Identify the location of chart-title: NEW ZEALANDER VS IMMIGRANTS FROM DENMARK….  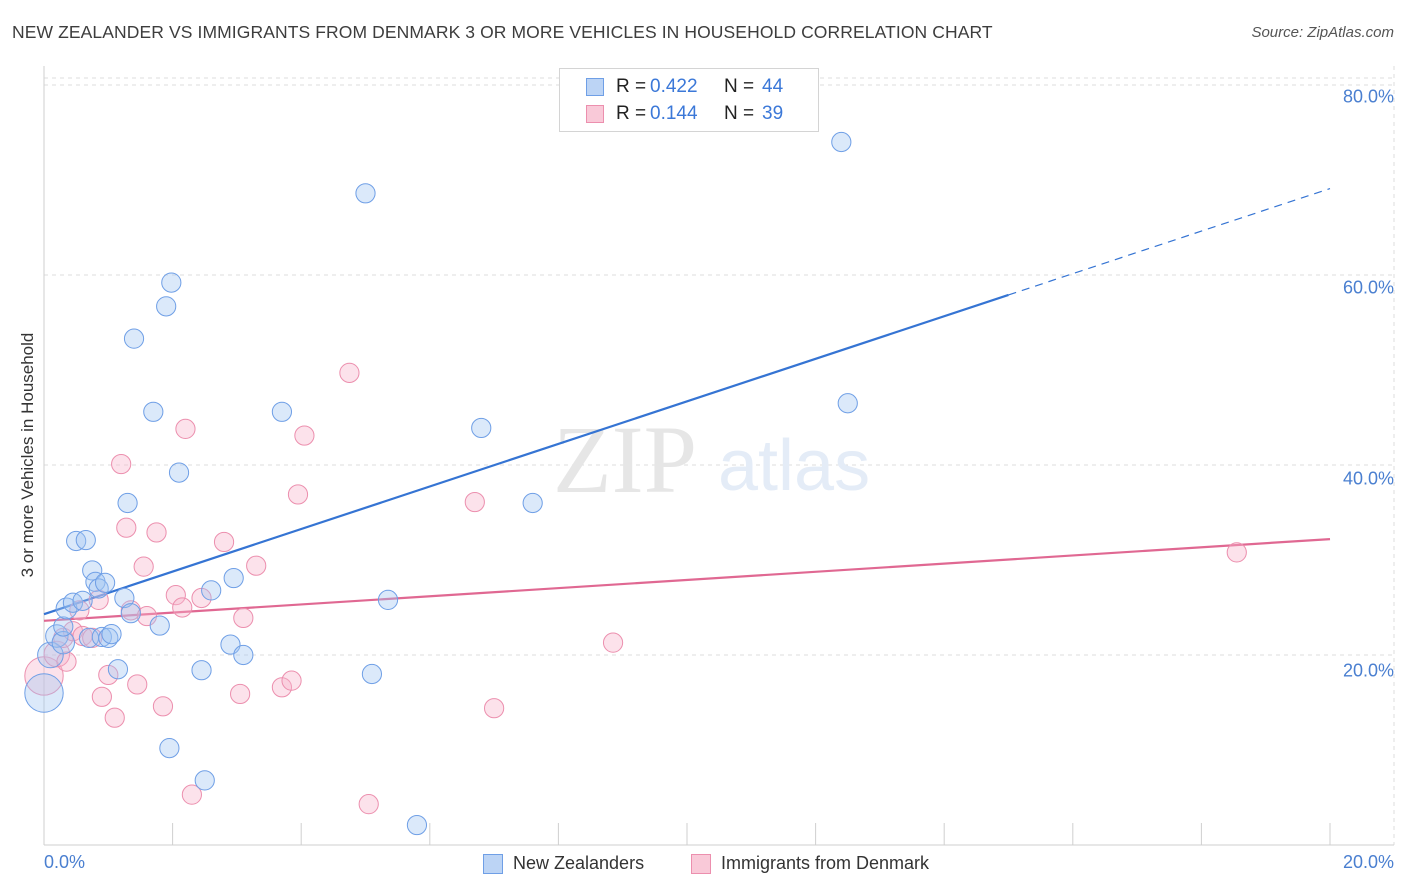
(502, 32).